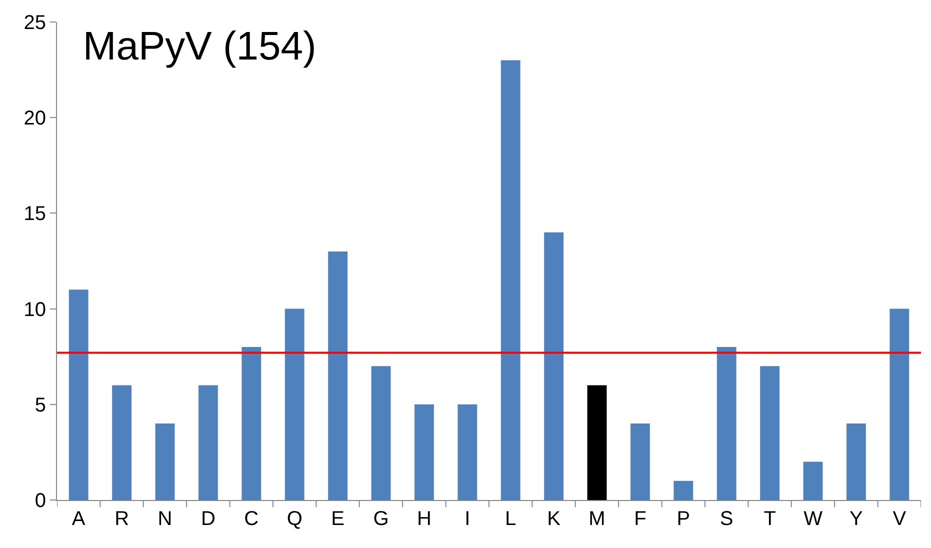 The image size is (931, 548). I want to click on y-tick-label: 5, so click(40, 405).